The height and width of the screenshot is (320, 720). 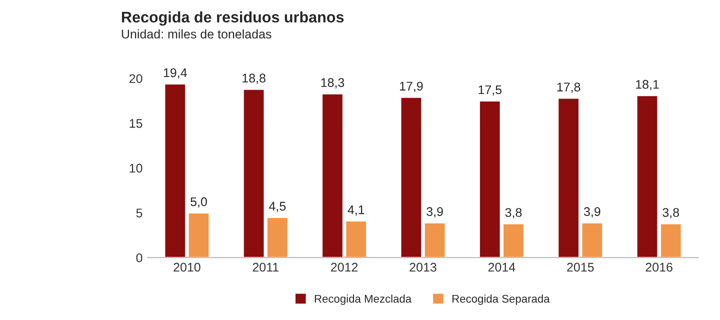 I want to click on y-tick-label: 20, so click(x=135, y=79).